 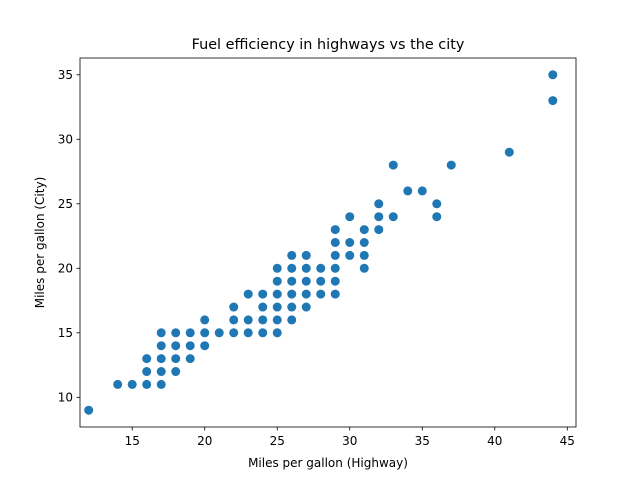 I want to click on x-axis-label: Miles per gallon (Highway), so click(x=328, y=463).